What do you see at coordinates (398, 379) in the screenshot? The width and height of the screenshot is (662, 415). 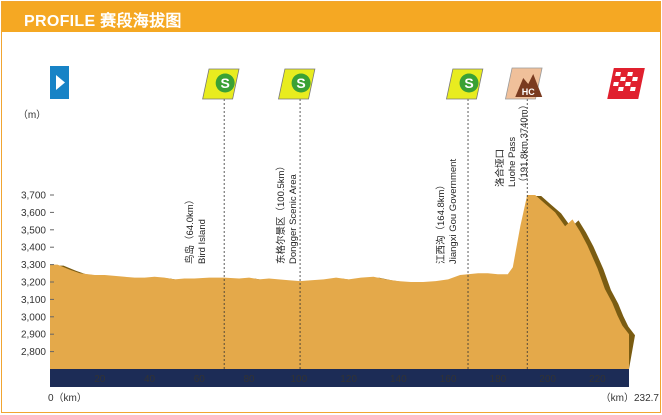 I see `x-tick-label: 140` at bounding box center [398, 379].